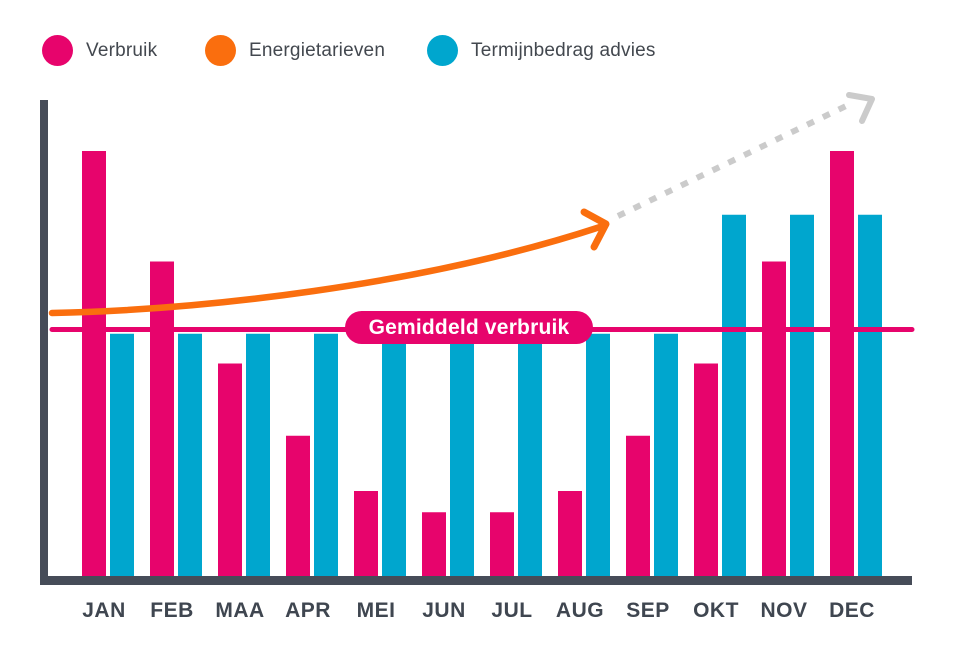 This screenshot has height=660, width=980. Describe the element at coordinates (595, 229) in the screenshot. I see `orange-arrowhead-icon` at that location.